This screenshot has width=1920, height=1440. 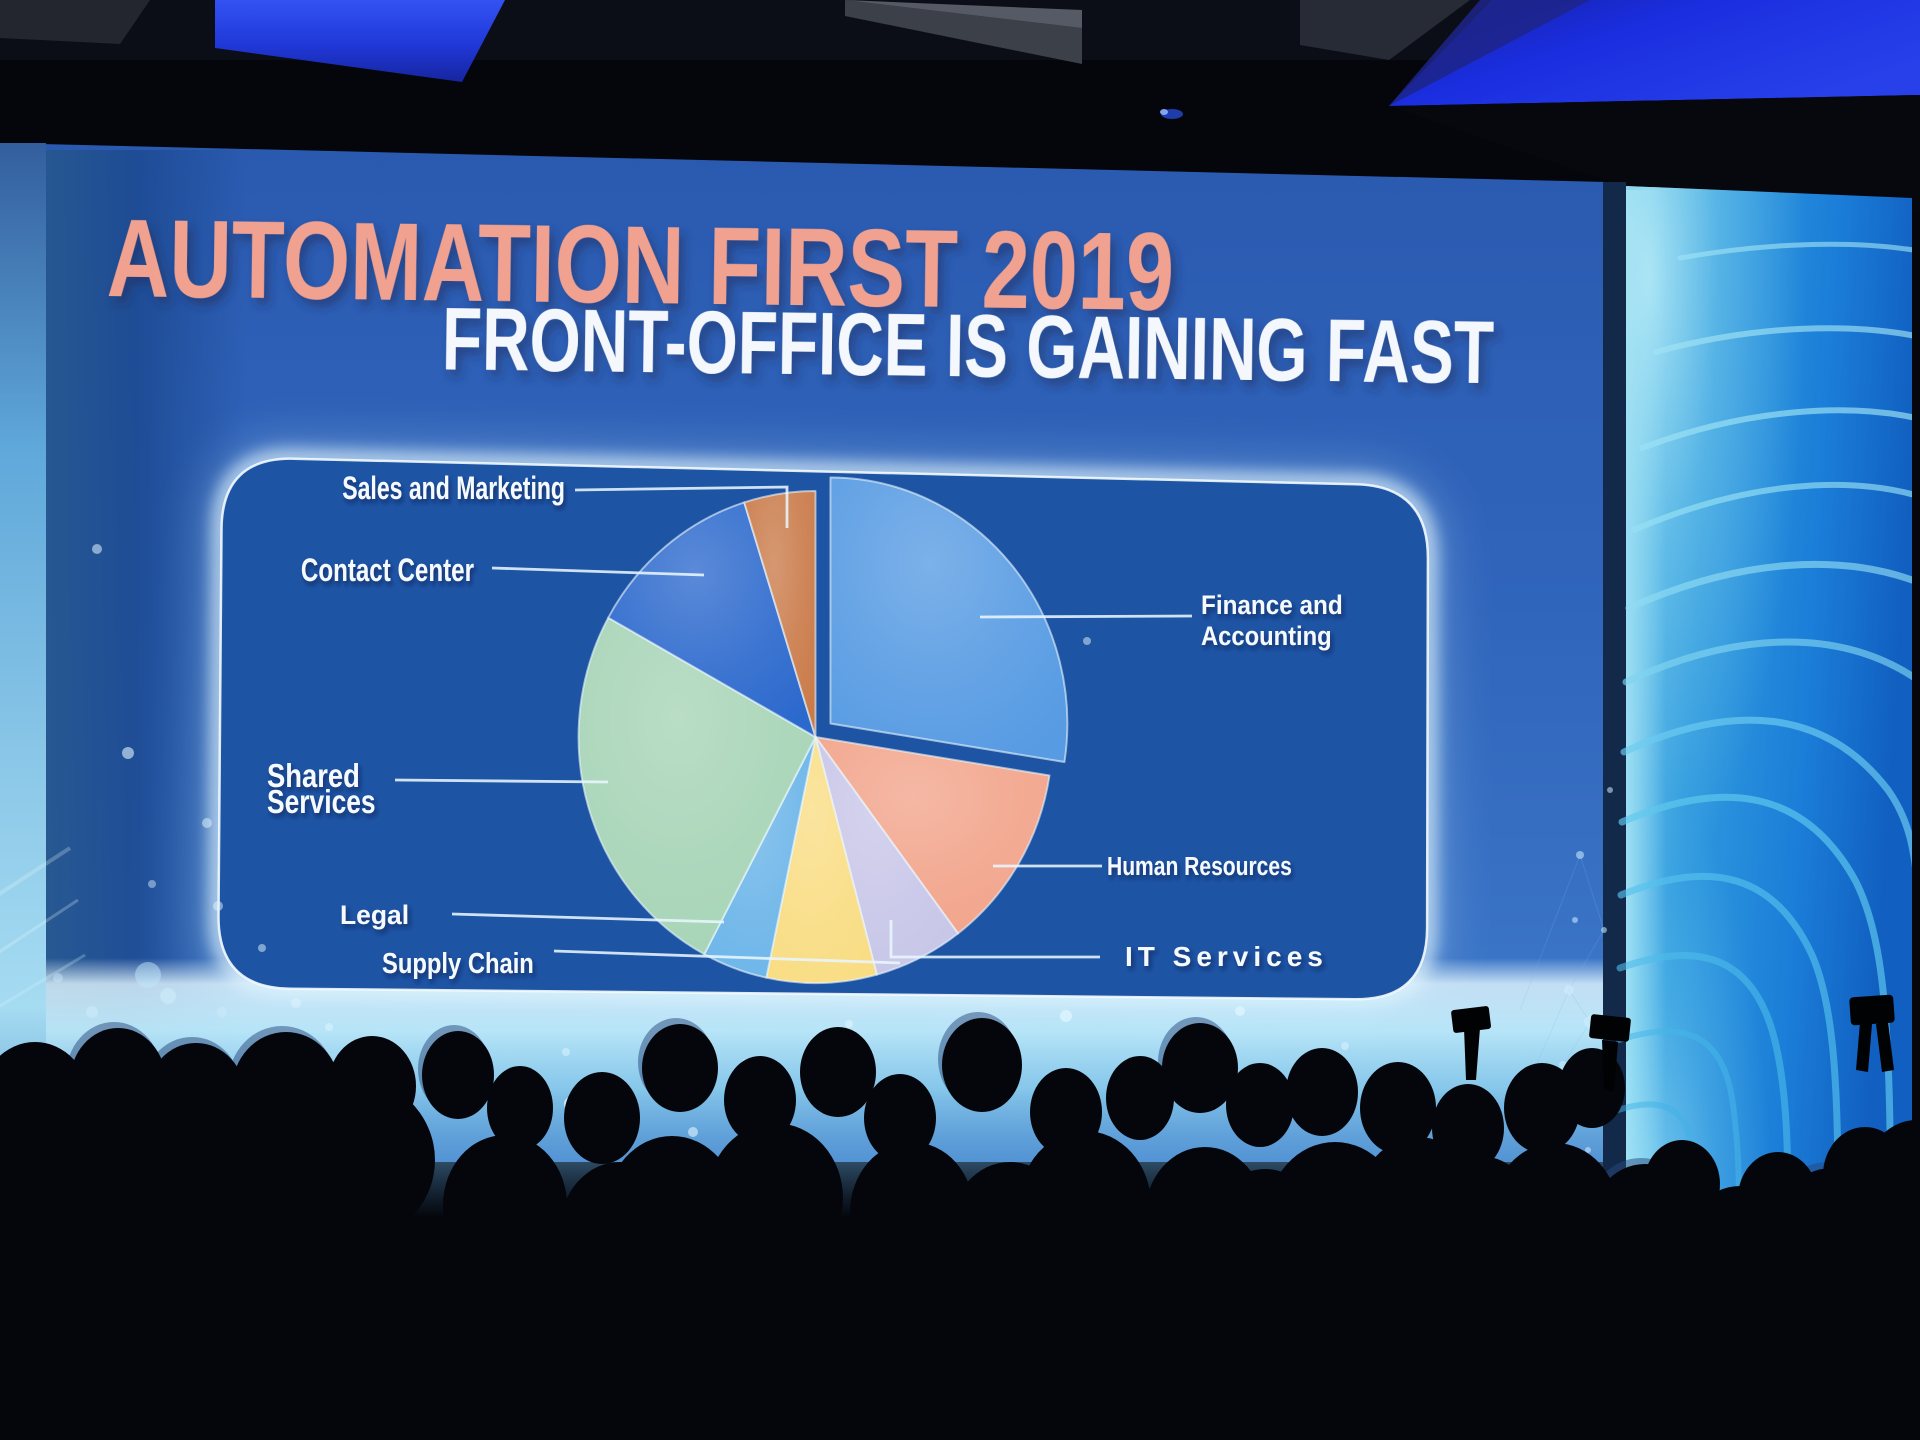 I want to click on svg-text: AUTOMATION FIRST 2019, so click(x=640, y=265).